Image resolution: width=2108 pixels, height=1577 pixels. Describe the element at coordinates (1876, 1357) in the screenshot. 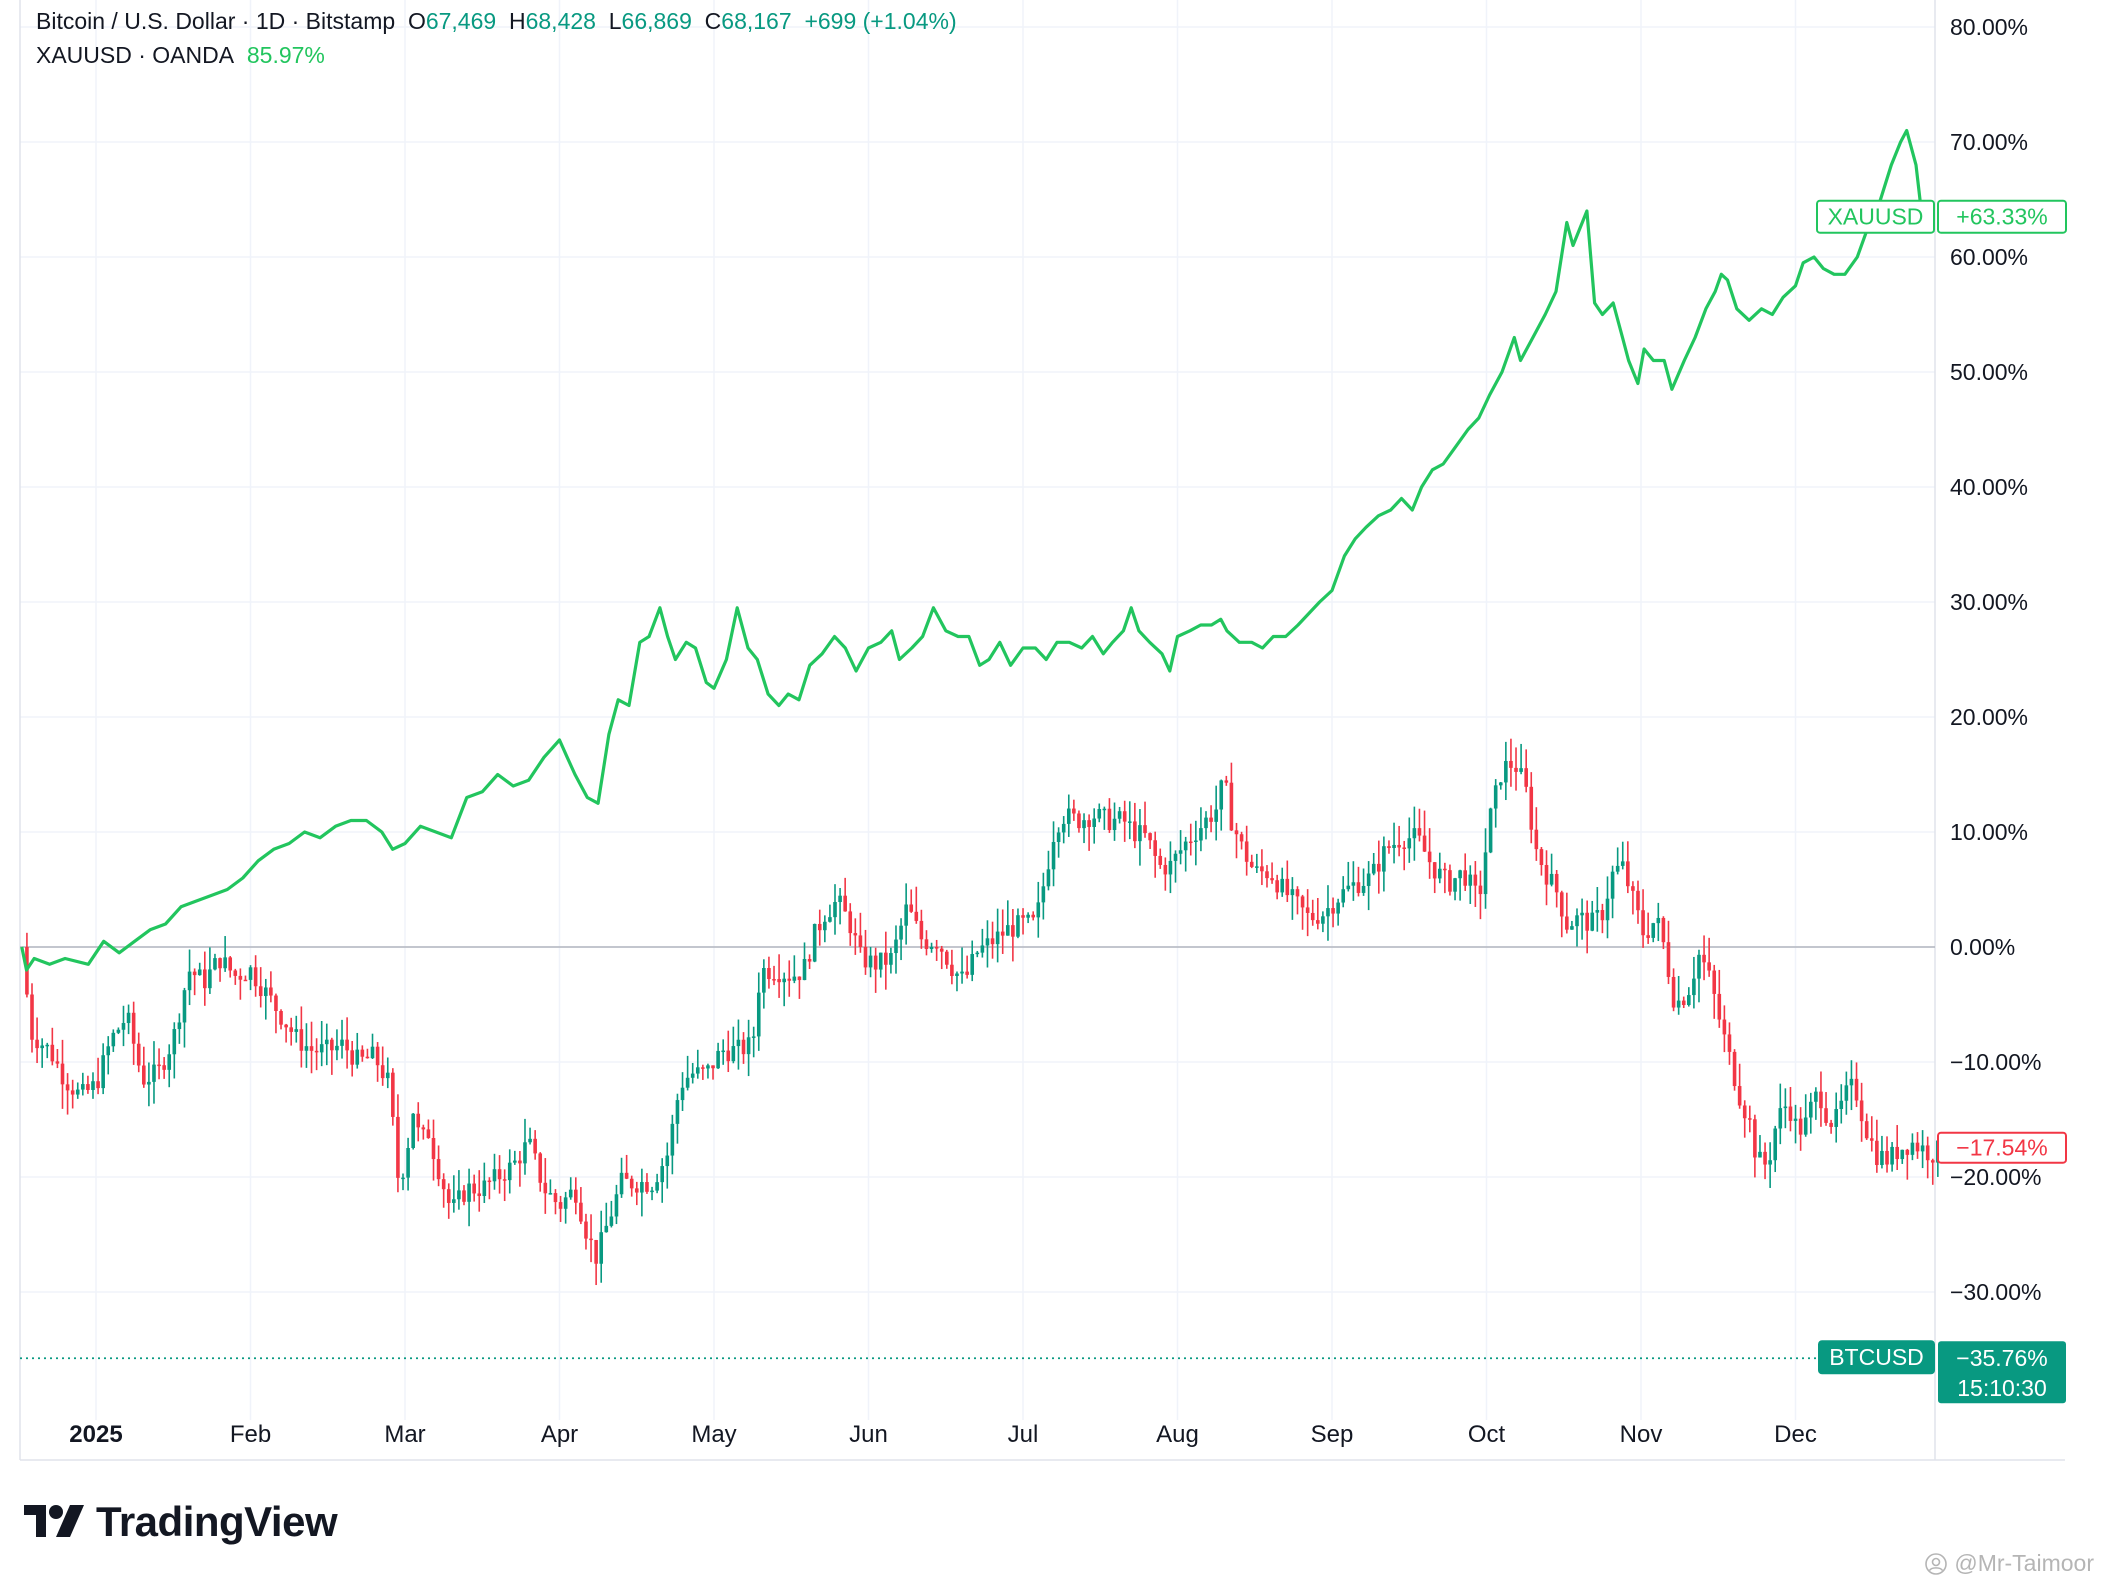

I see `btc-name-tag-text: BTCUSD` at that location.